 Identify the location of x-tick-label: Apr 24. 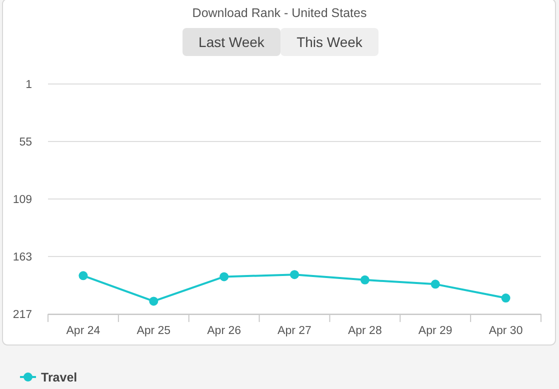
(83, 331).